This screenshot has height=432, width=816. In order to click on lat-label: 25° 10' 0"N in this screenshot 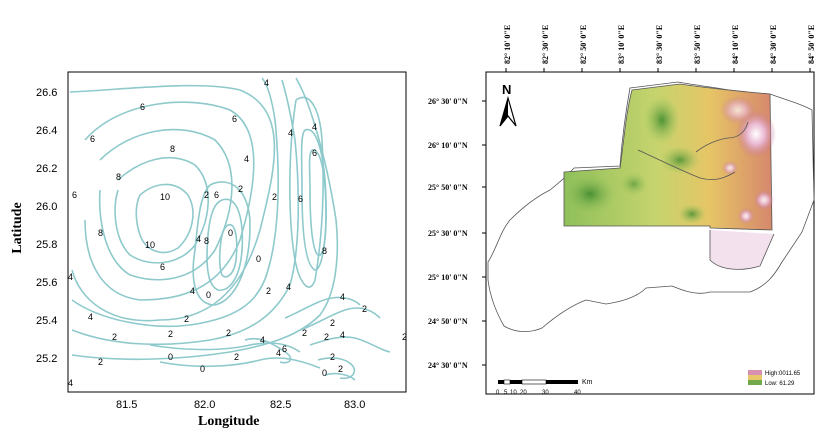, I will do `click(448, 277)`.